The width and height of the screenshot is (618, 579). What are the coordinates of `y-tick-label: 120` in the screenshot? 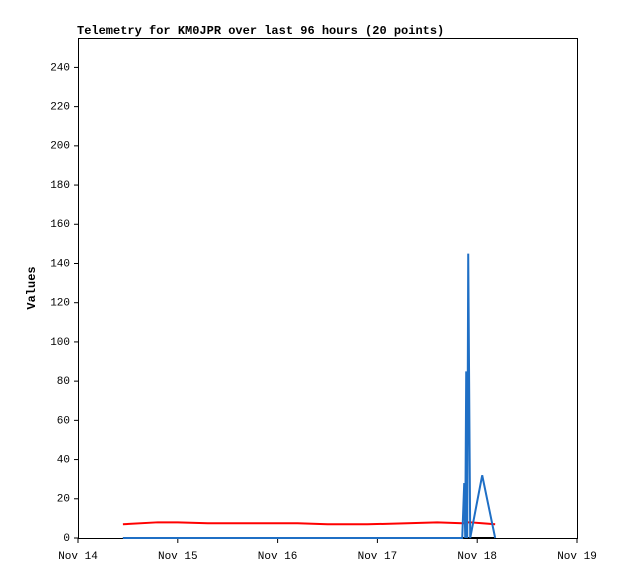 It's located at (60, 304).